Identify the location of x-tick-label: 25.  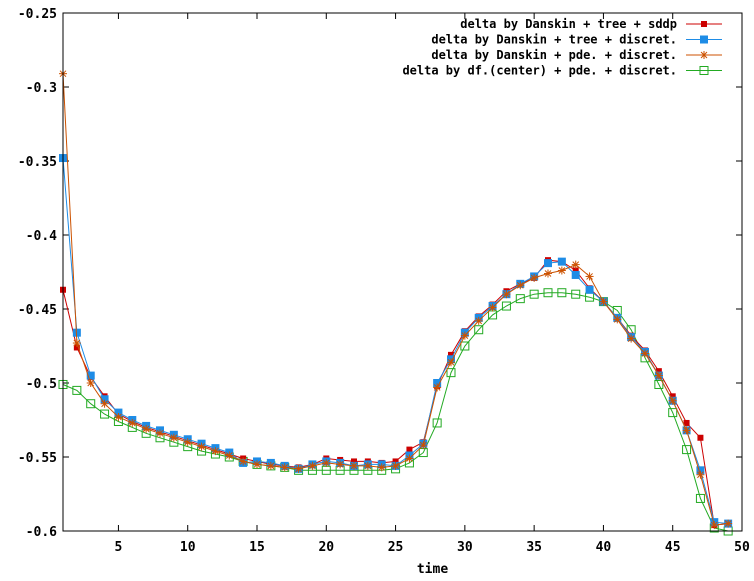
(396, 547).